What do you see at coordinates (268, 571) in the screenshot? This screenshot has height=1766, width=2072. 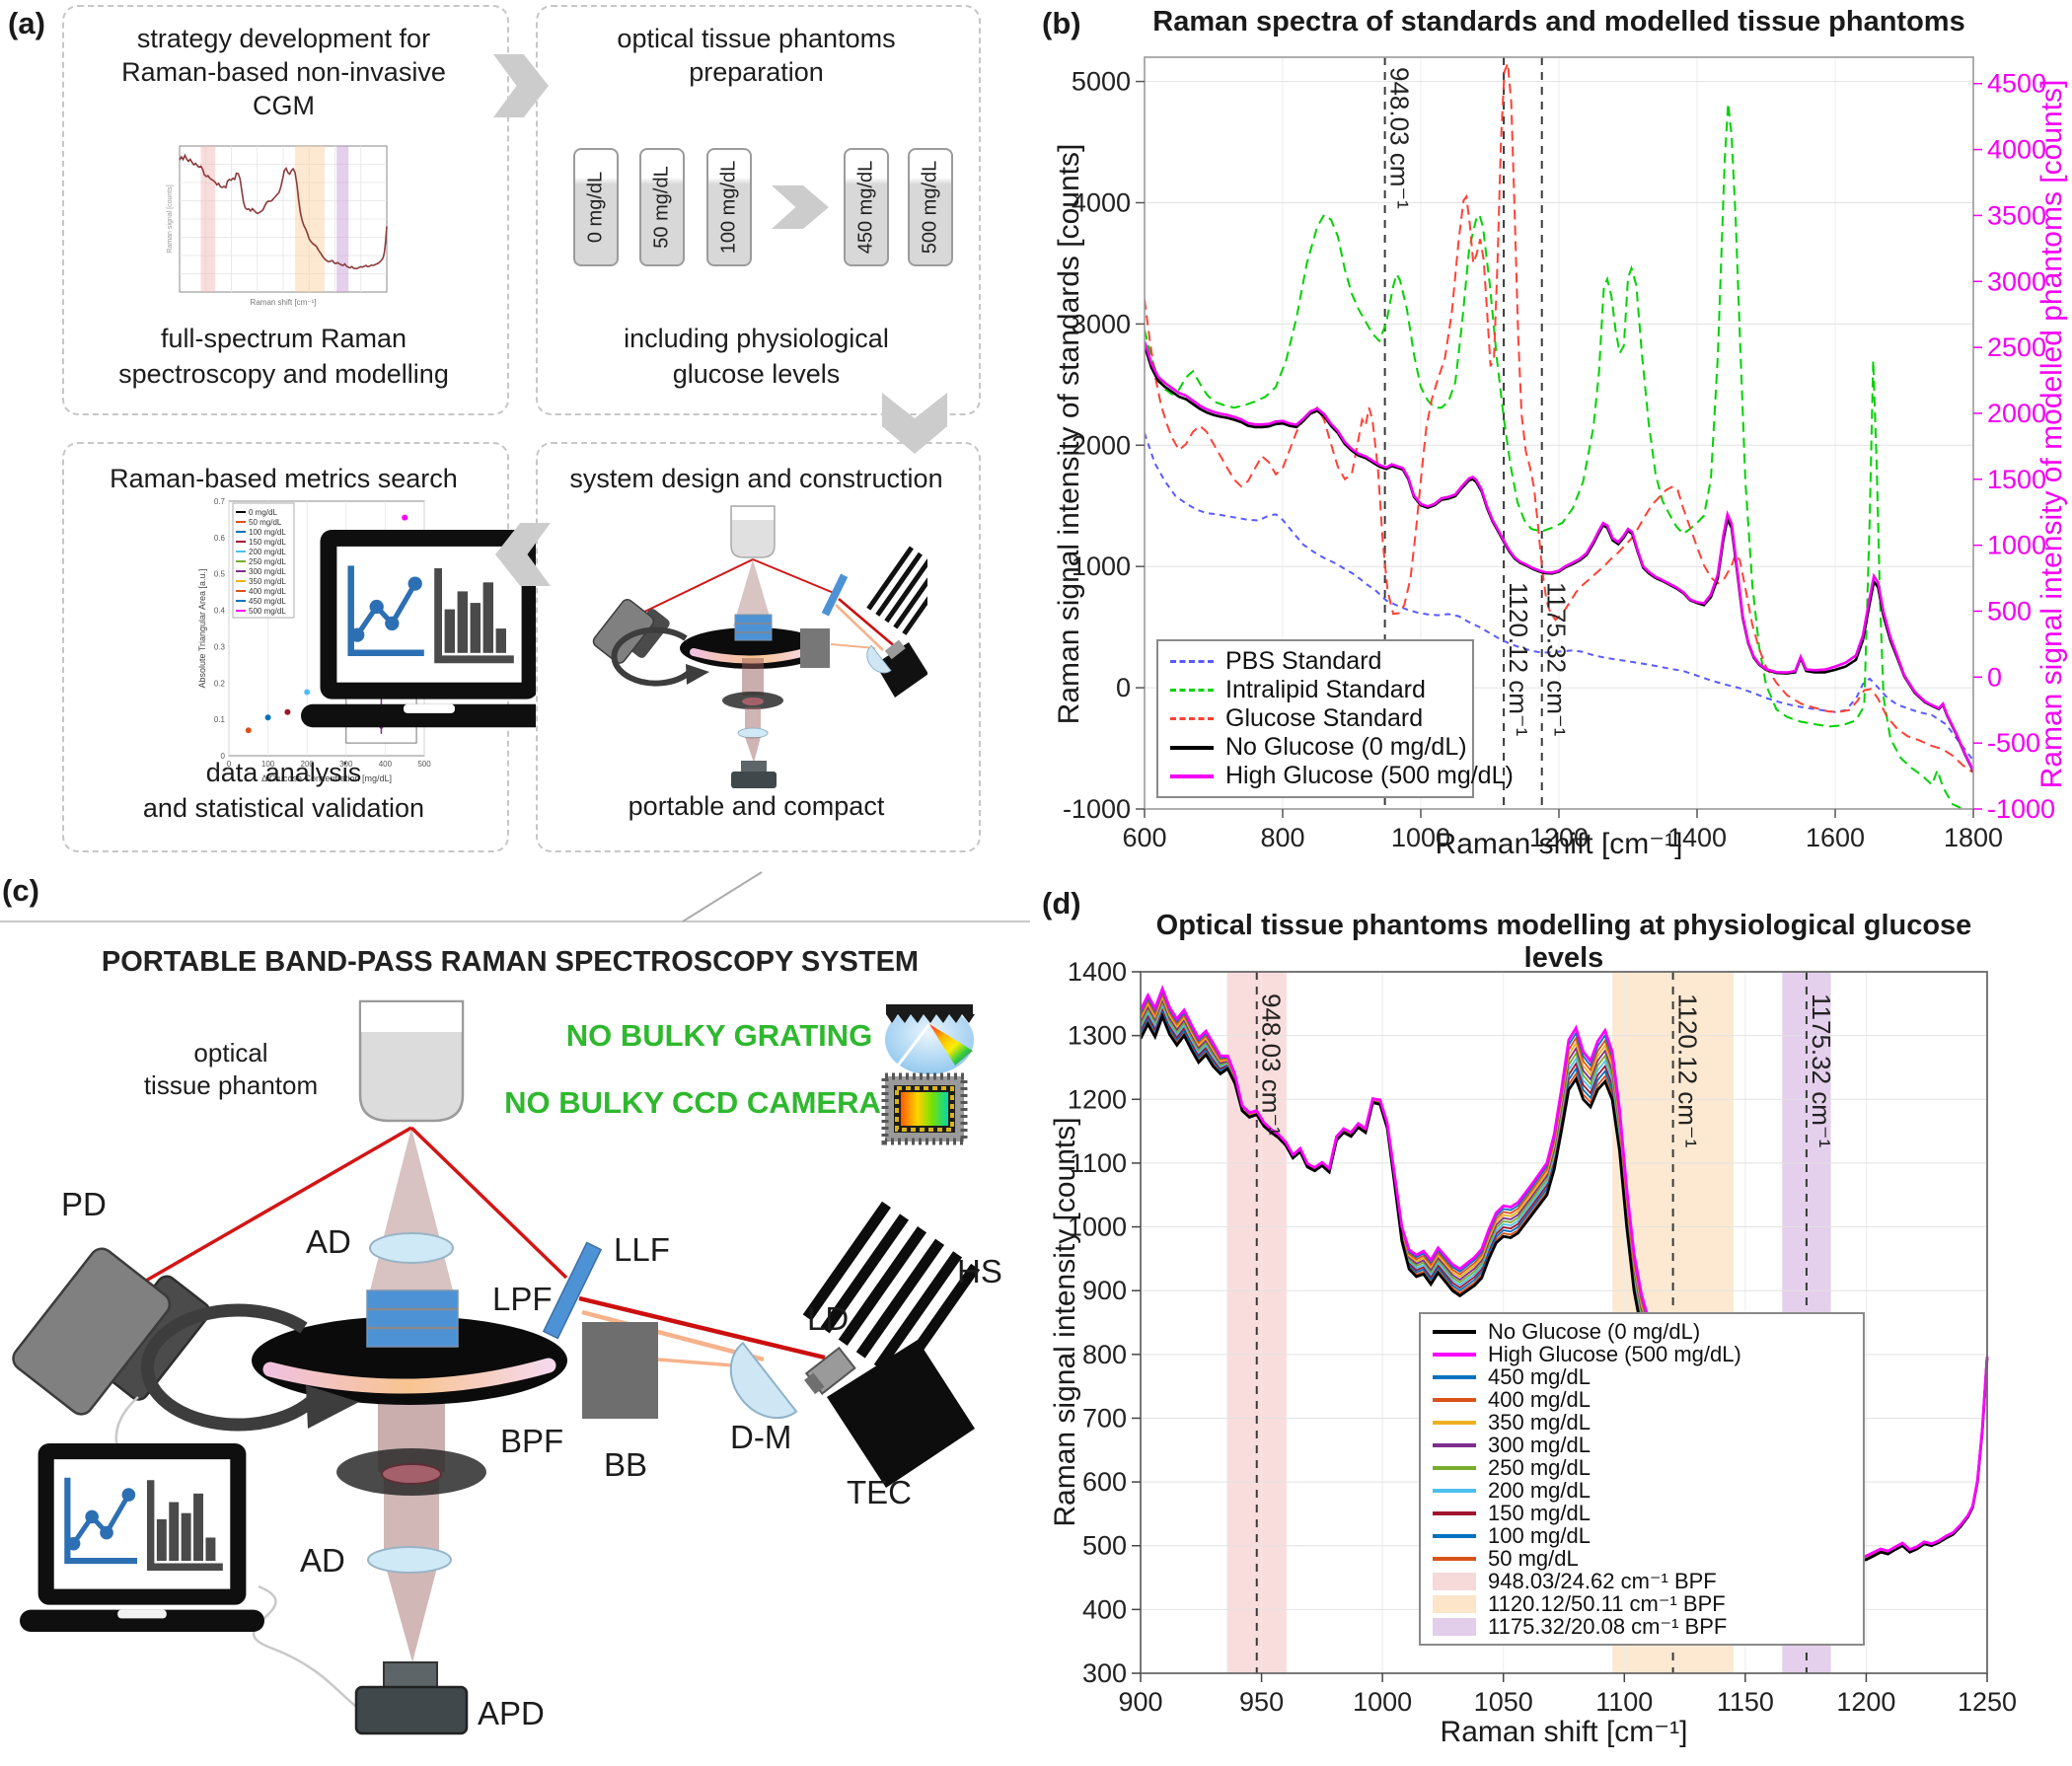 I see `svg-text: 300 mg/dL` at bounding box center [268, 571].